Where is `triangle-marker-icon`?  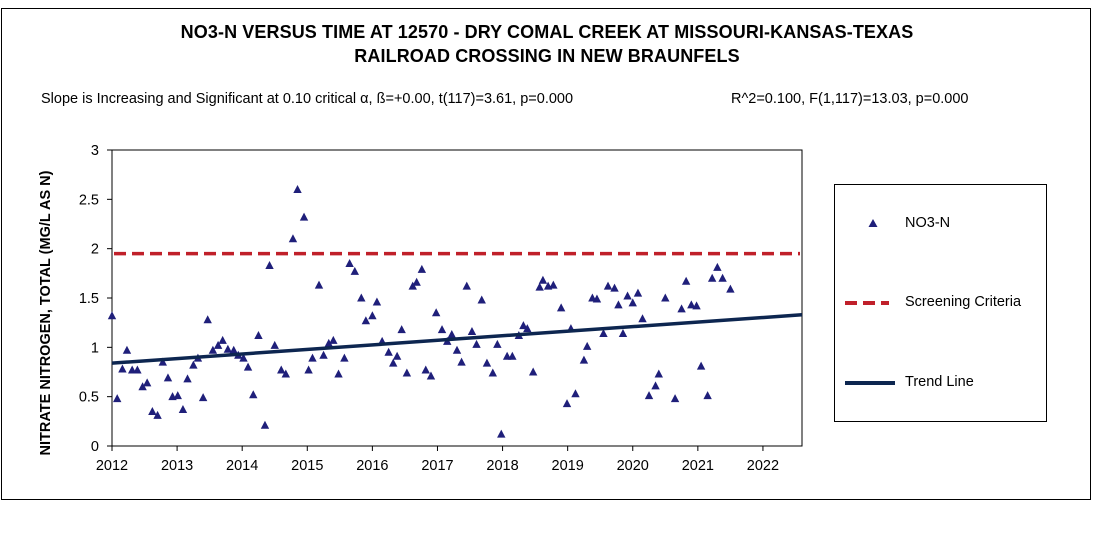 triangle-marker-icon is located at coordinates (873, 223).